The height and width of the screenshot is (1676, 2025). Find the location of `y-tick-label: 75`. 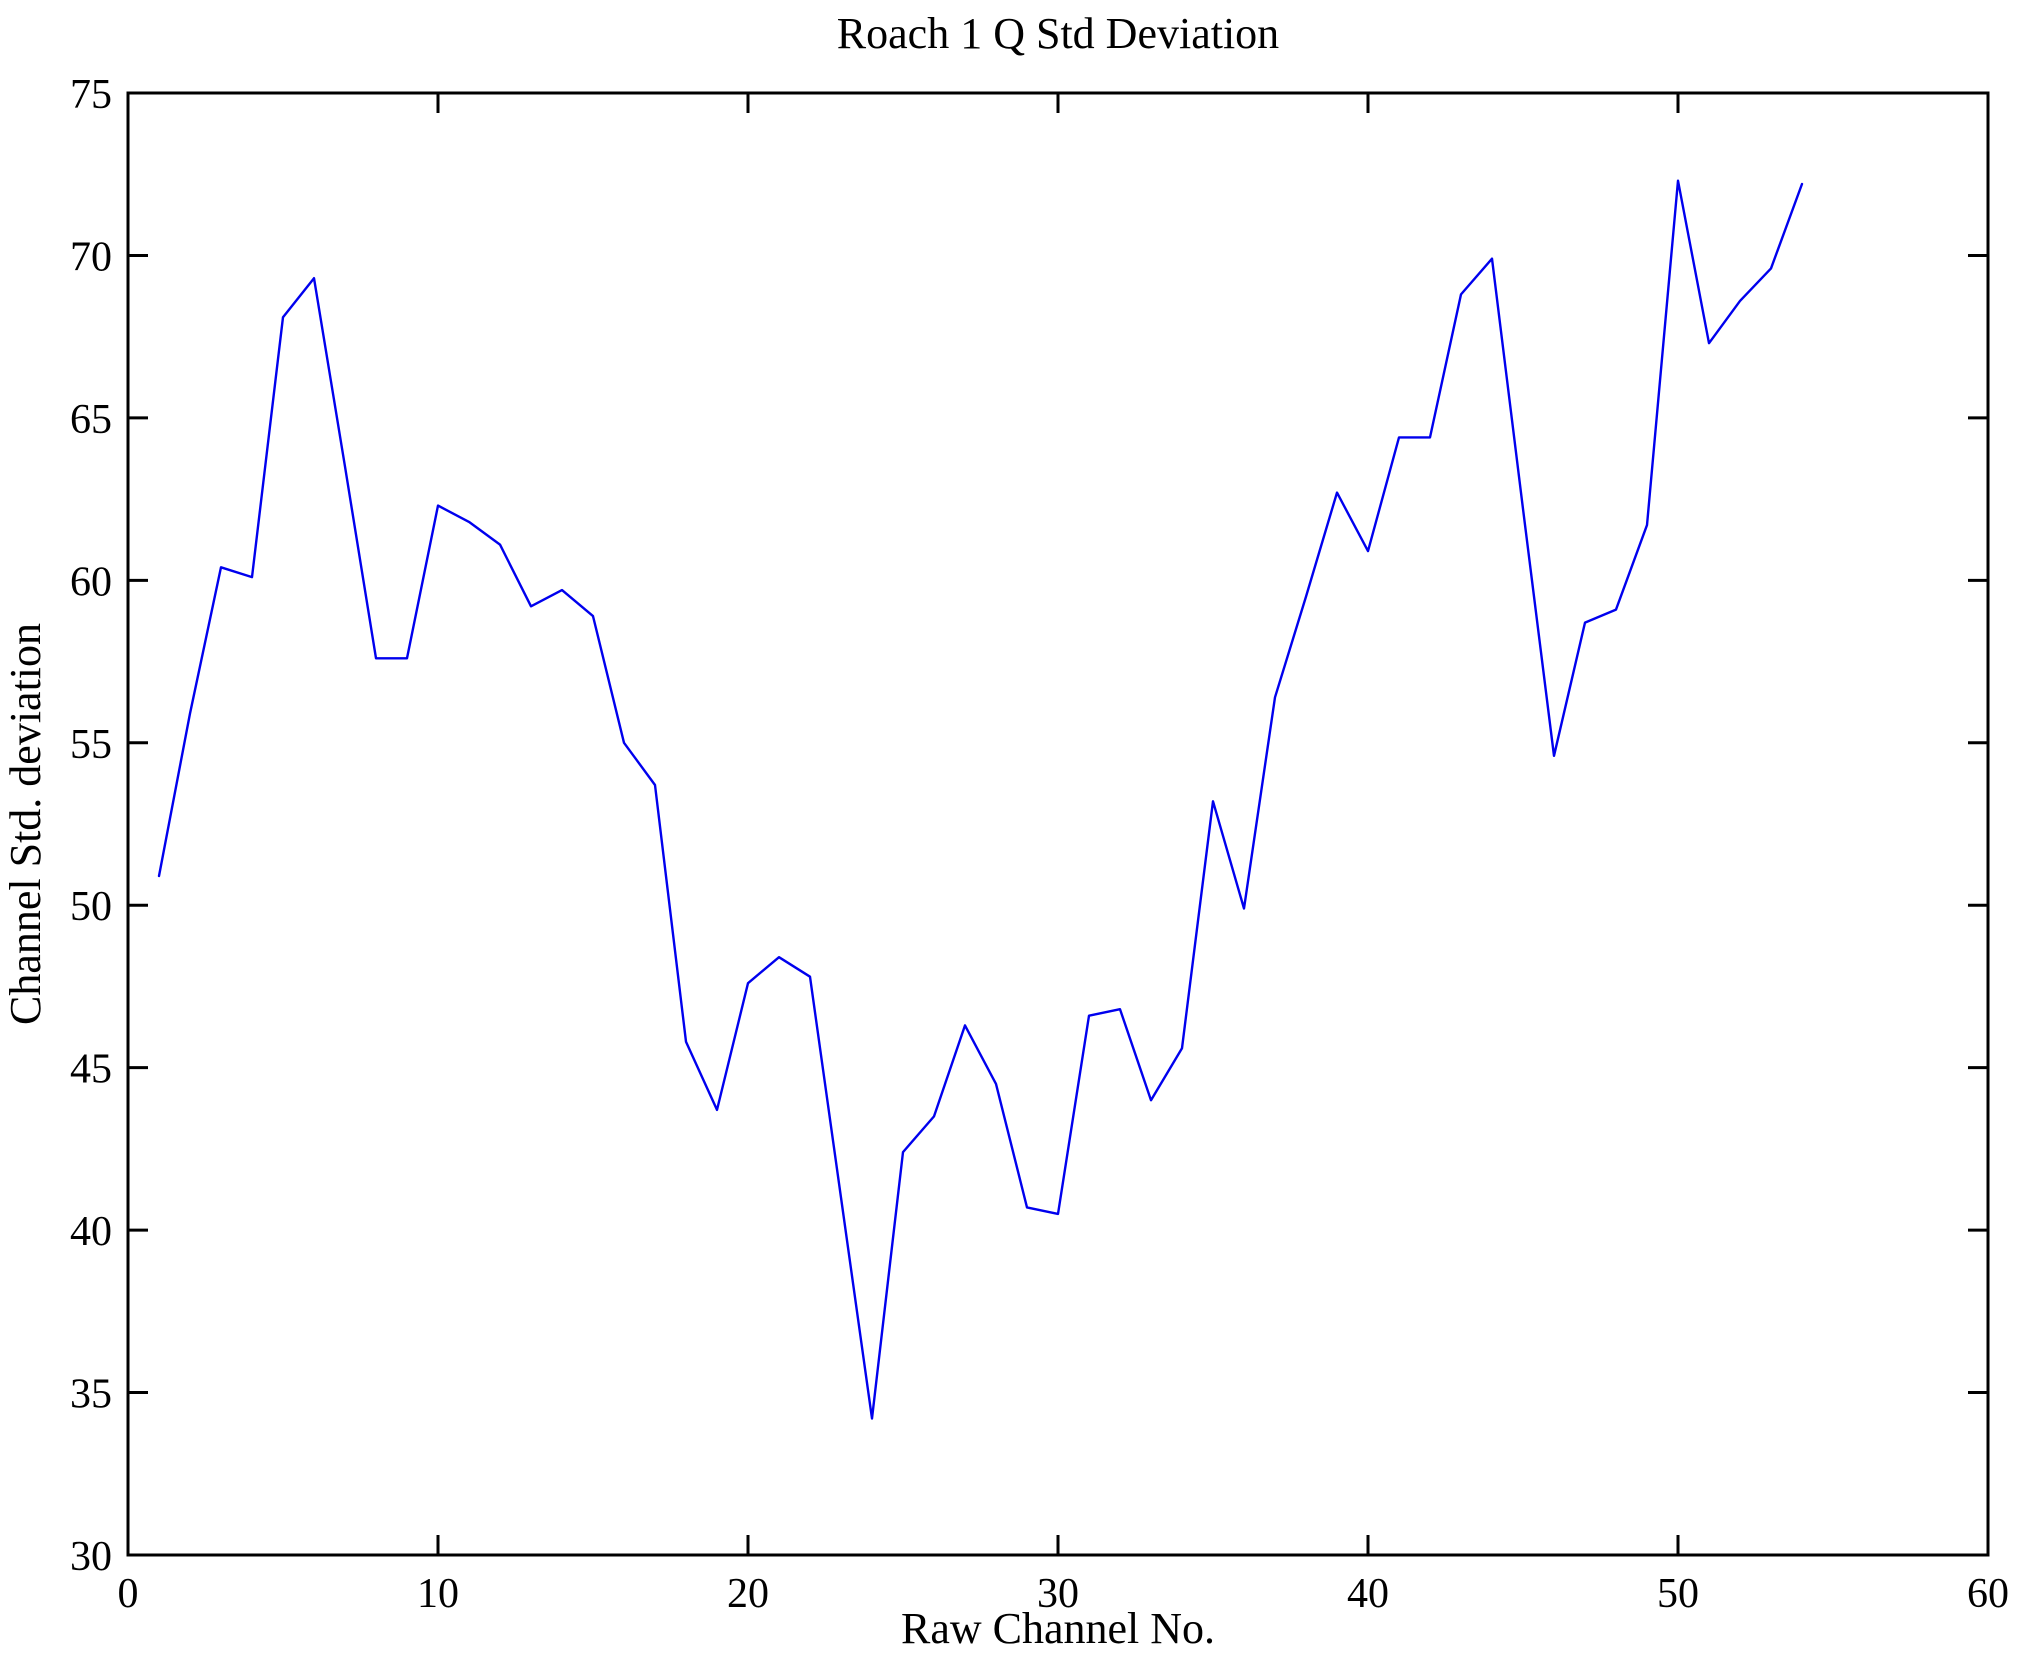

y-tick-label: 75 is located at coordinates (91, 95).